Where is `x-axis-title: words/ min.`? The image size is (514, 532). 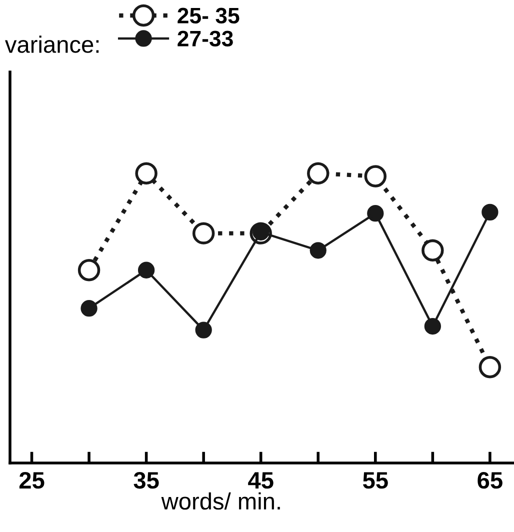
x-axis-title: words/ min. is located at coordinates (220, 501).